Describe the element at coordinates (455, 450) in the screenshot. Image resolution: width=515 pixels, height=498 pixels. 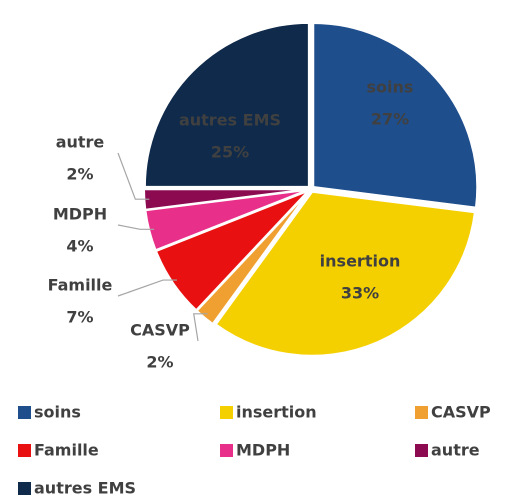
I see `legend-label: autre` at that location.